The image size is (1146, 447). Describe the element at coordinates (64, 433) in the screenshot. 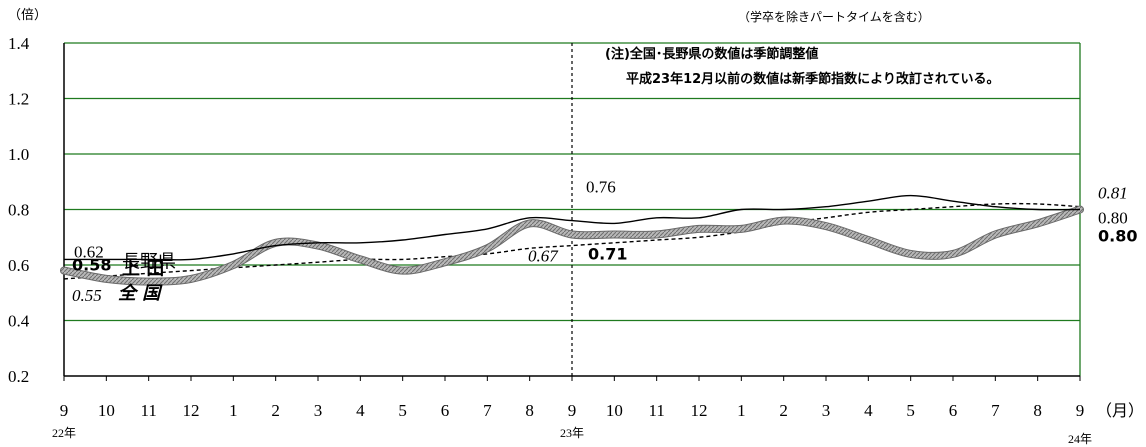

I see `year-label: 22年` at that location.